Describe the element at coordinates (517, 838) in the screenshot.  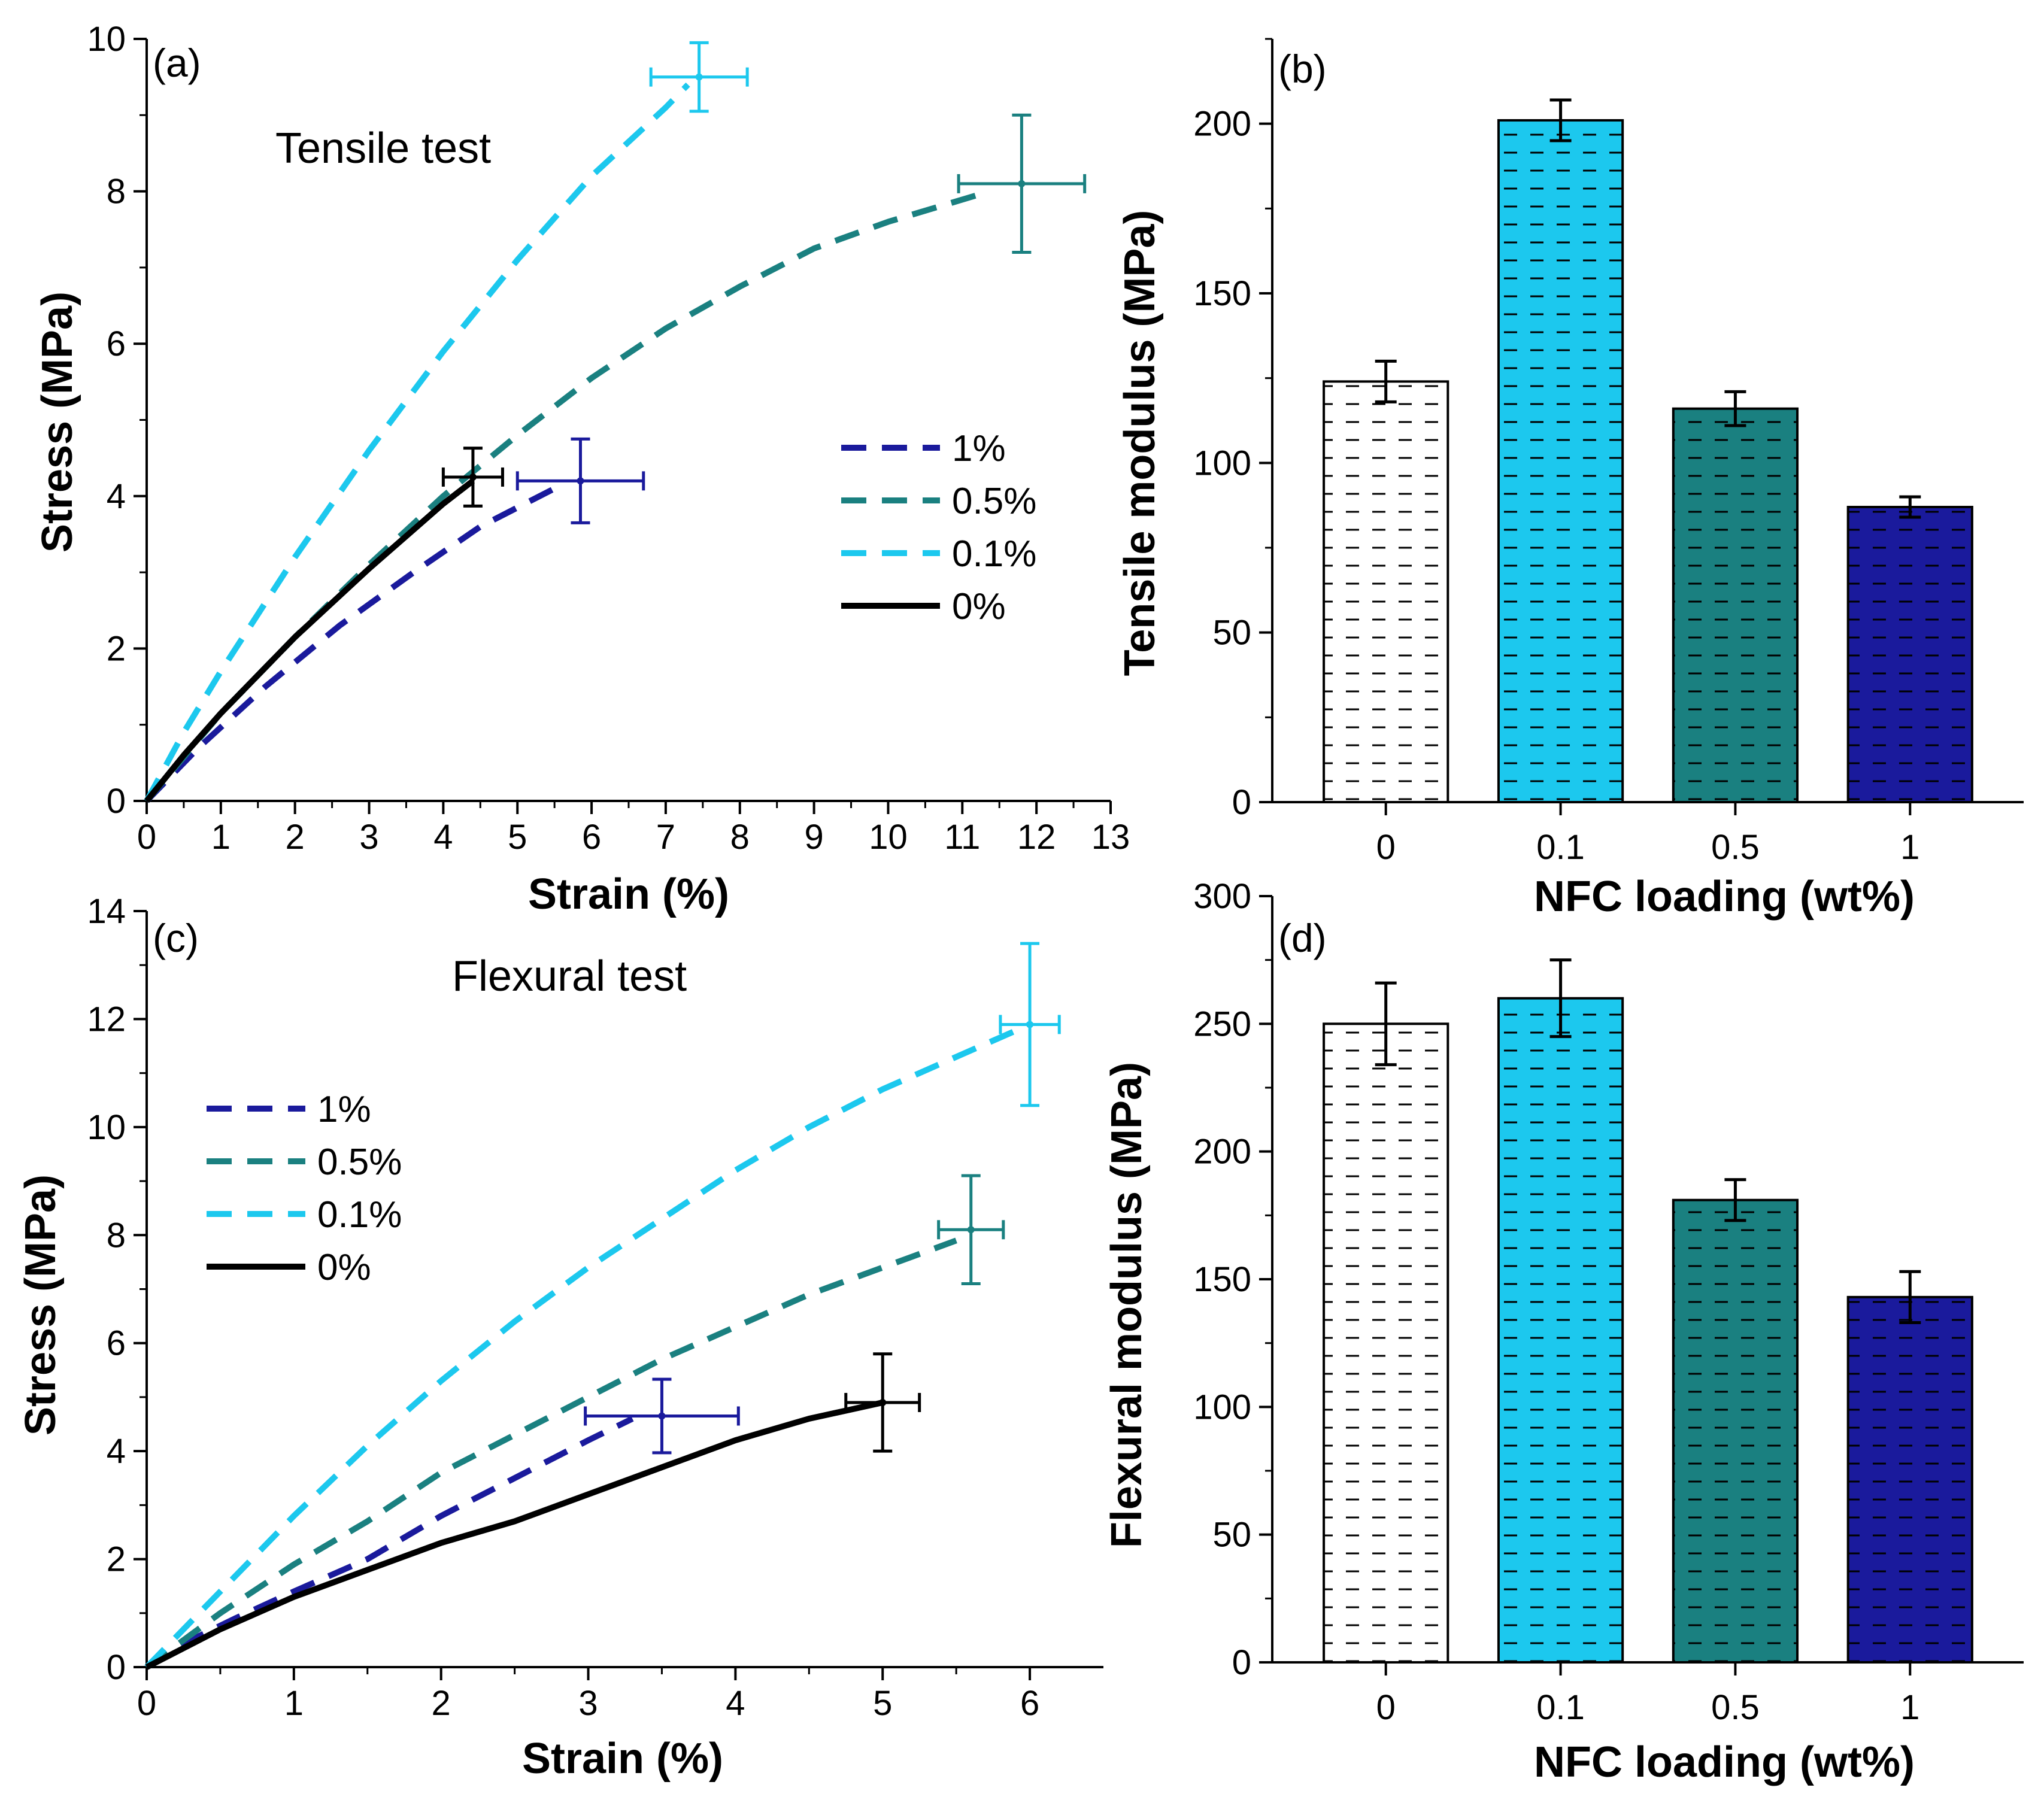
I see `x-tick-label: 5` at that location.